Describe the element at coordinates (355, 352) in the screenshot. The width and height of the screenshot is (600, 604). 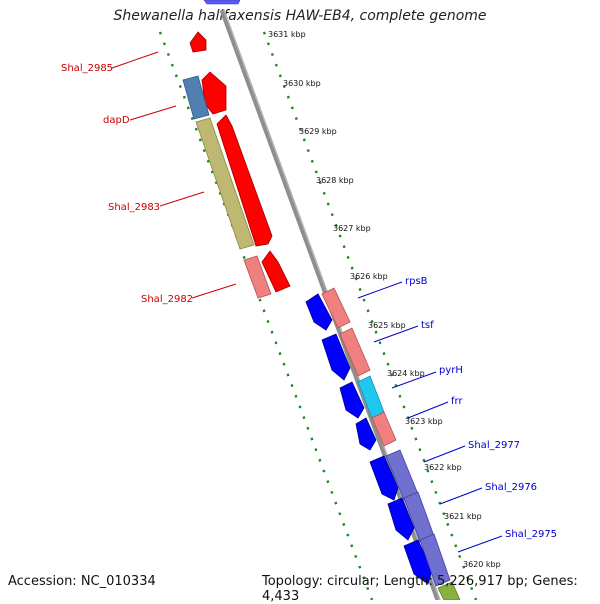
I see `pink-feature-box-tsf` at that location.